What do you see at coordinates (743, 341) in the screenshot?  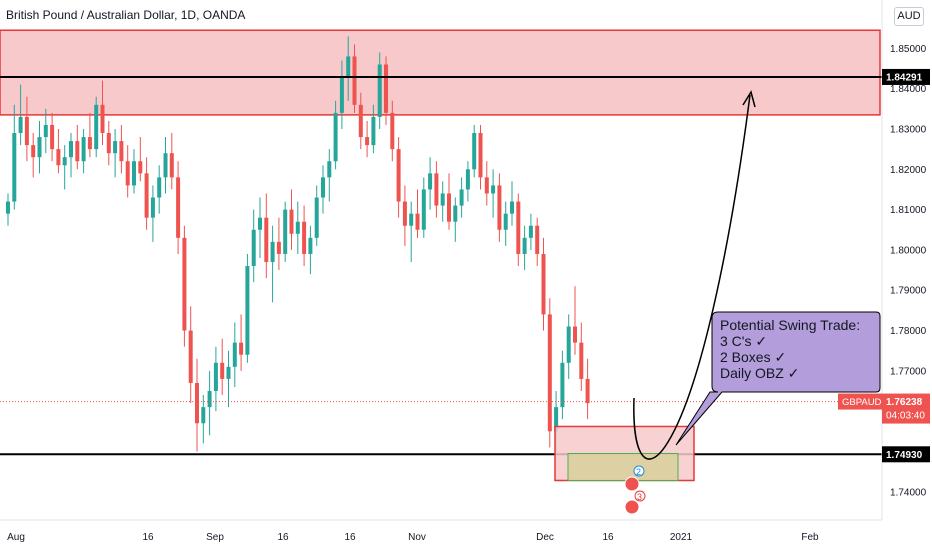 I see `callout-line: 3 C's ✓` at bounding box center [743, 341].